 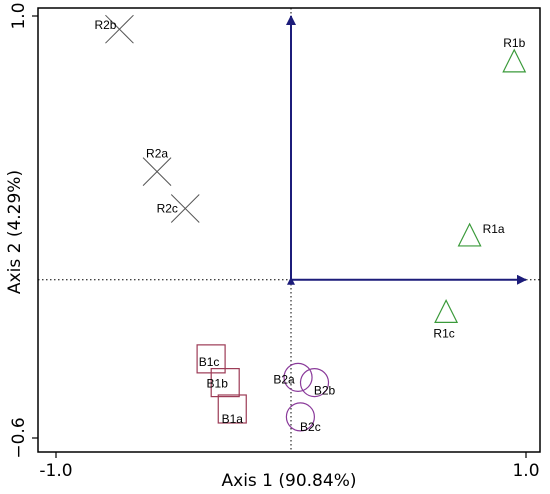 What do you see at coordinates (325, 391) in the screenshot?
I see `point-b2b-label: B2b` at bounding box center [325, 391].